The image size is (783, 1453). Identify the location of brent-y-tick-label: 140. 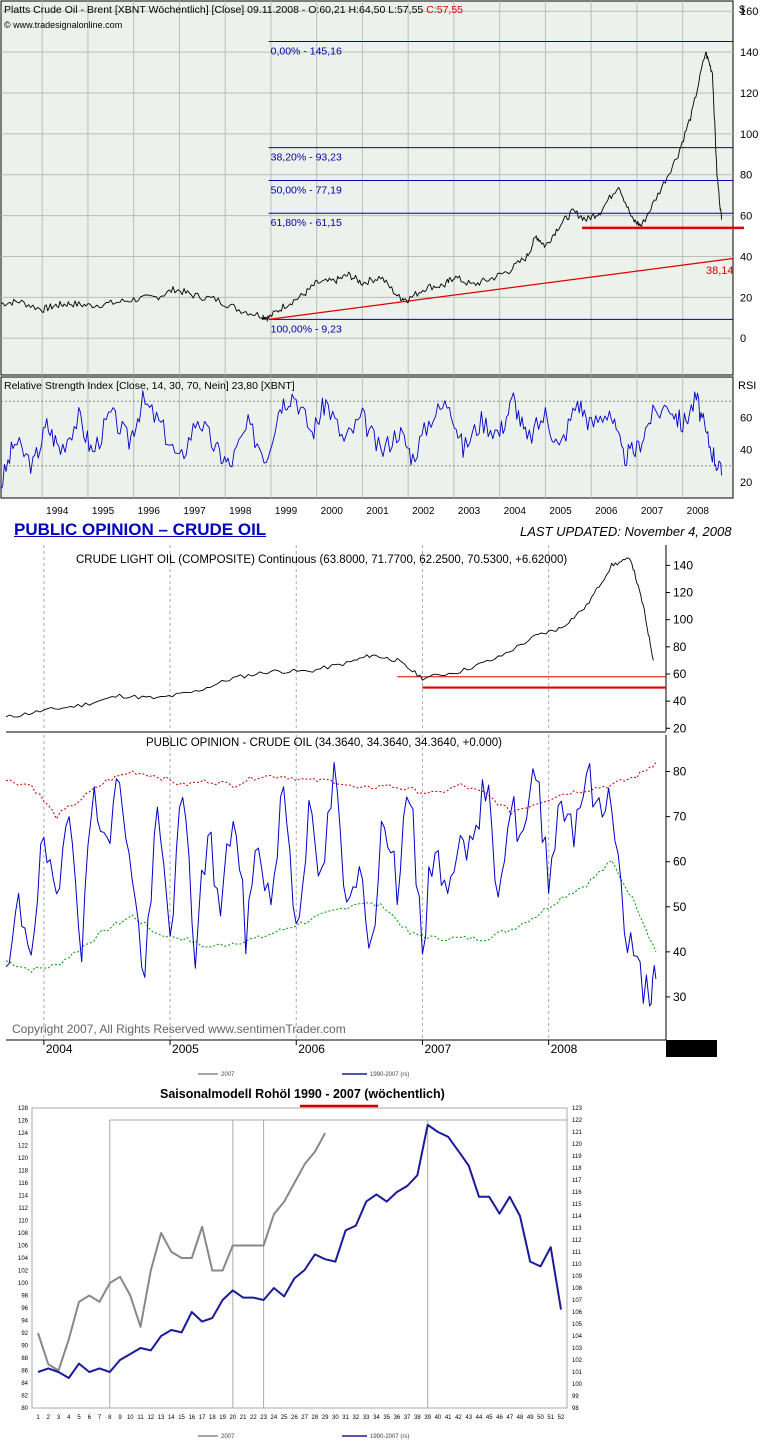
(749, 53).